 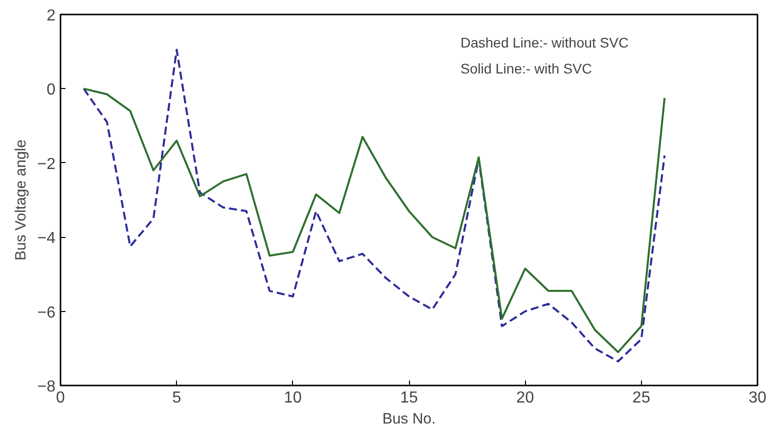 I want to click on y-tick-label: −6, so click(x=46, y=313).